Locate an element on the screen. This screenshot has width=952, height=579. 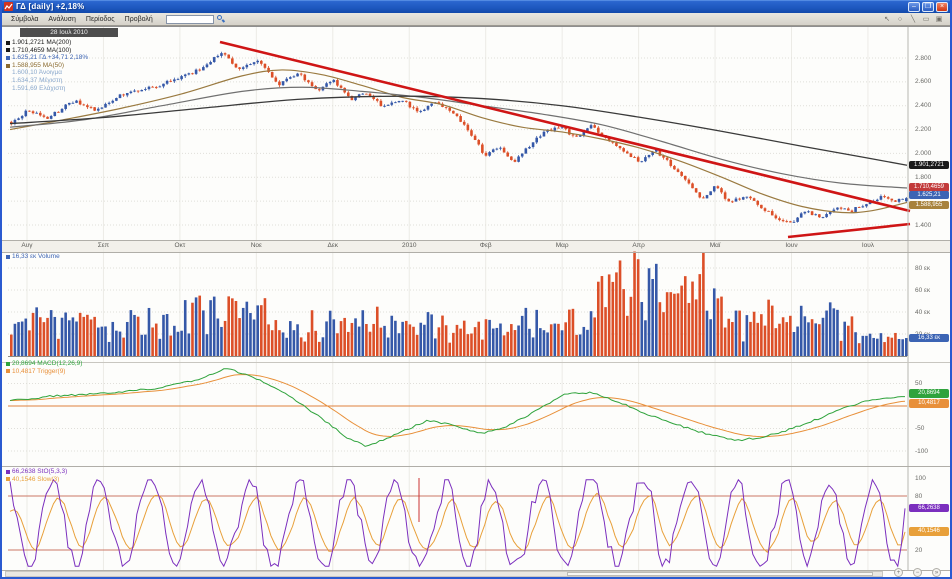
scrollbar-track is located at coordinates (444, 574).